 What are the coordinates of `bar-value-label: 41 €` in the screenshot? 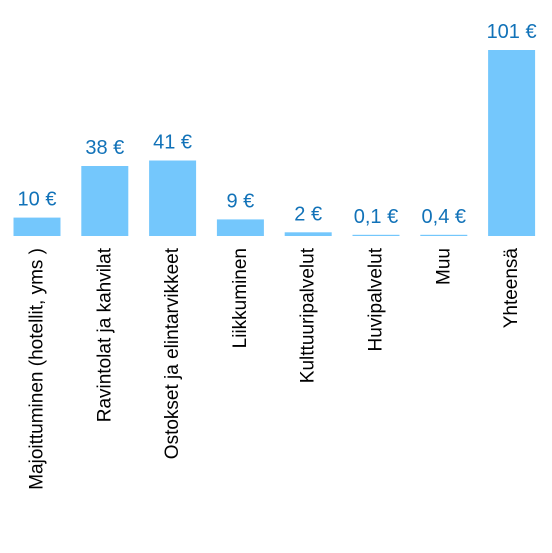 It's located at (172, 143).